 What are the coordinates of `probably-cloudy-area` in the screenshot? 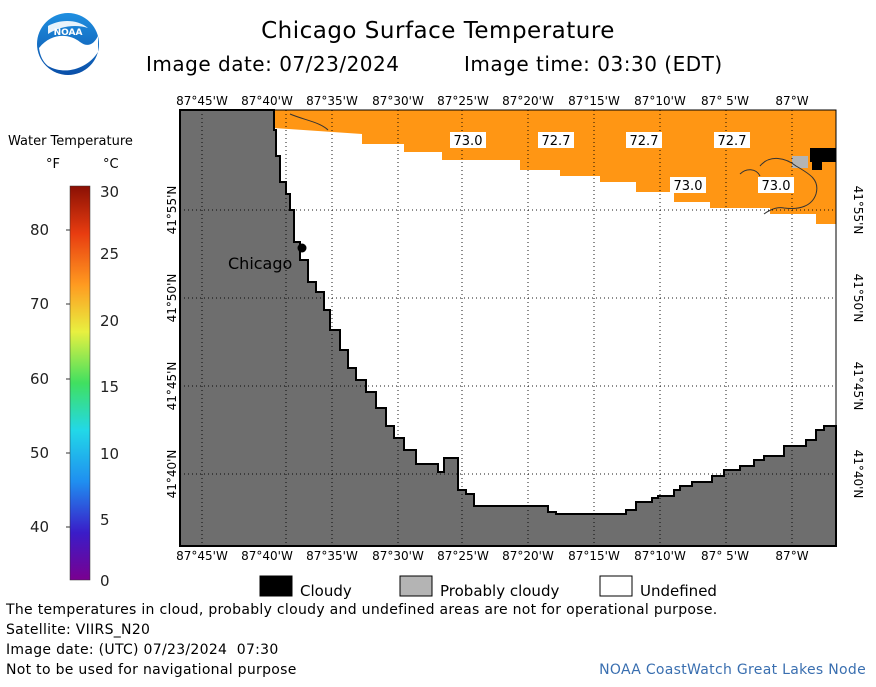 It's located at (800, 162).